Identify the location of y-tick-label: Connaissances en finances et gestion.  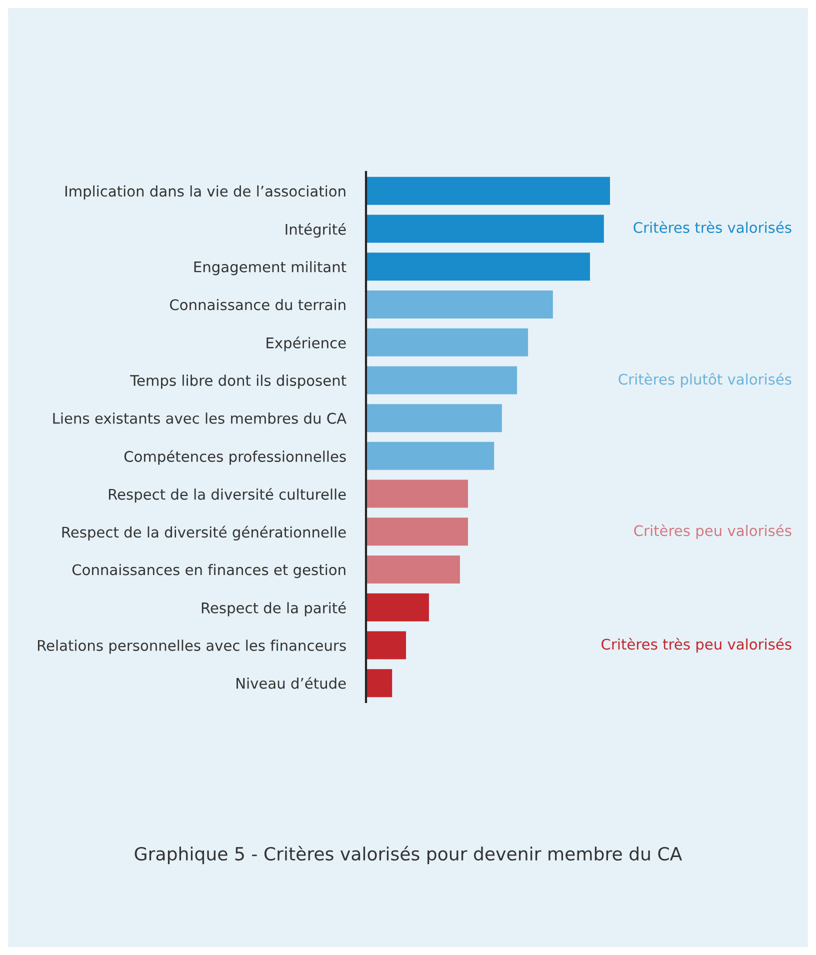
(209, 571).